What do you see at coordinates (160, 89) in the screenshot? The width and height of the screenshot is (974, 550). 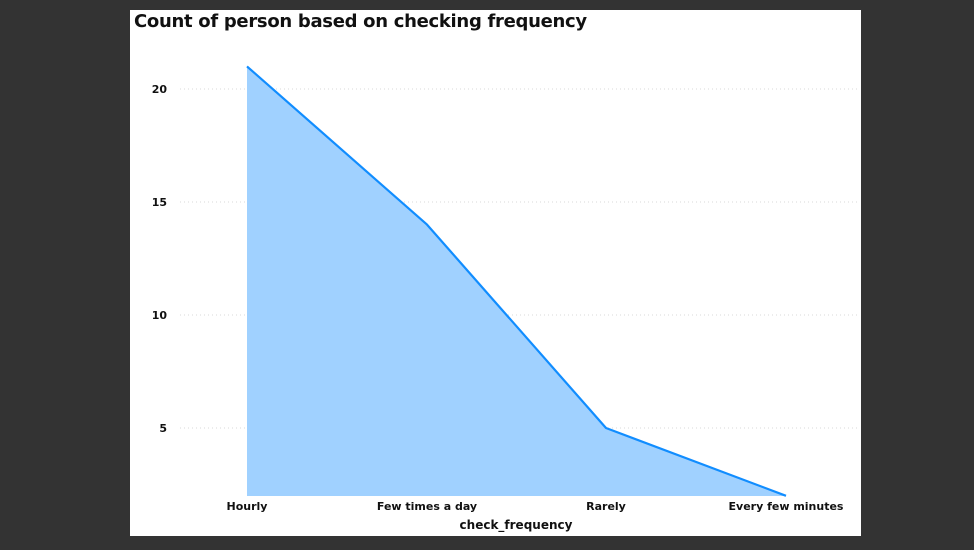 I see `y-tick-label: 20` at bounding box center [160, 89].